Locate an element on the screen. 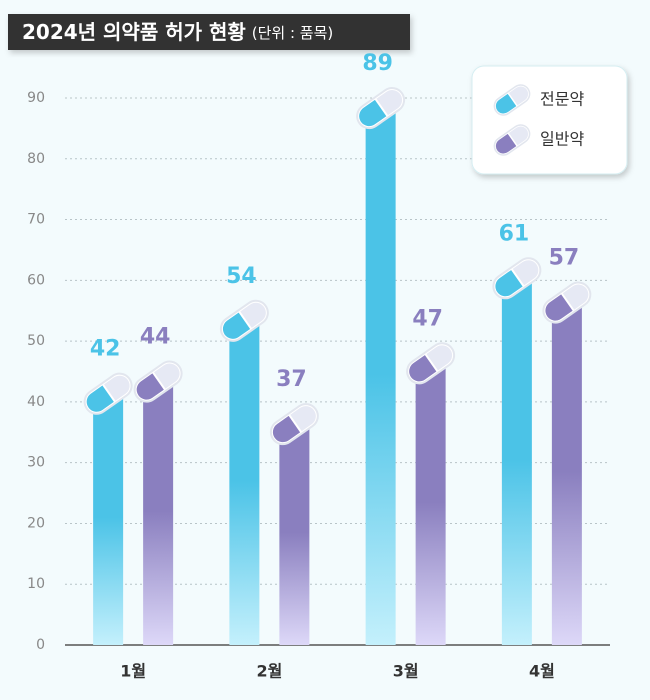 The image size is (650, 700). x-tick-label: 1월 is located at coordinates (133, 671).